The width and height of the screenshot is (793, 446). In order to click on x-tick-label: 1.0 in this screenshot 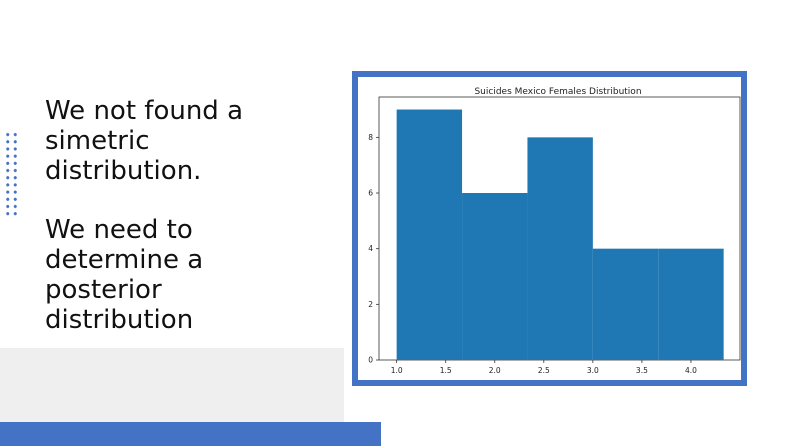, I will do `click(397, 370)`.